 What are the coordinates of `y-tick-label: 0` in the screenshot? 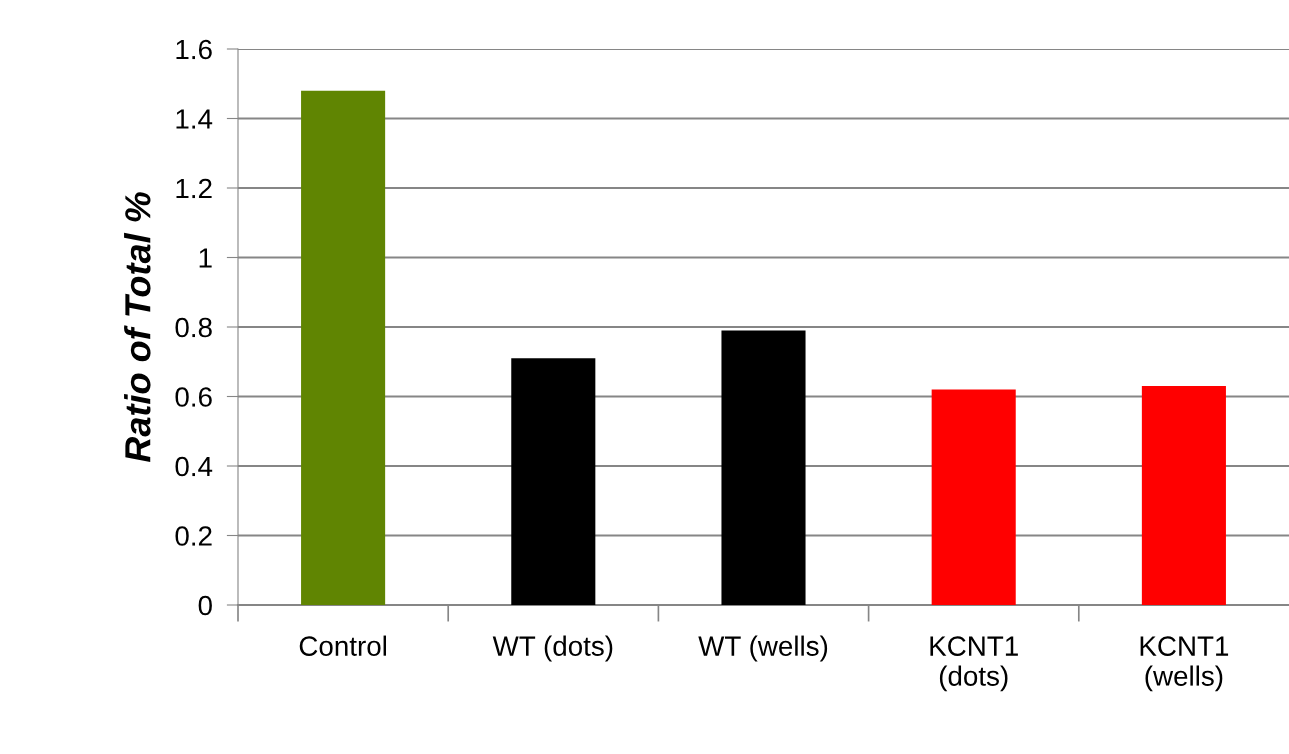 It's located at (205, 605).